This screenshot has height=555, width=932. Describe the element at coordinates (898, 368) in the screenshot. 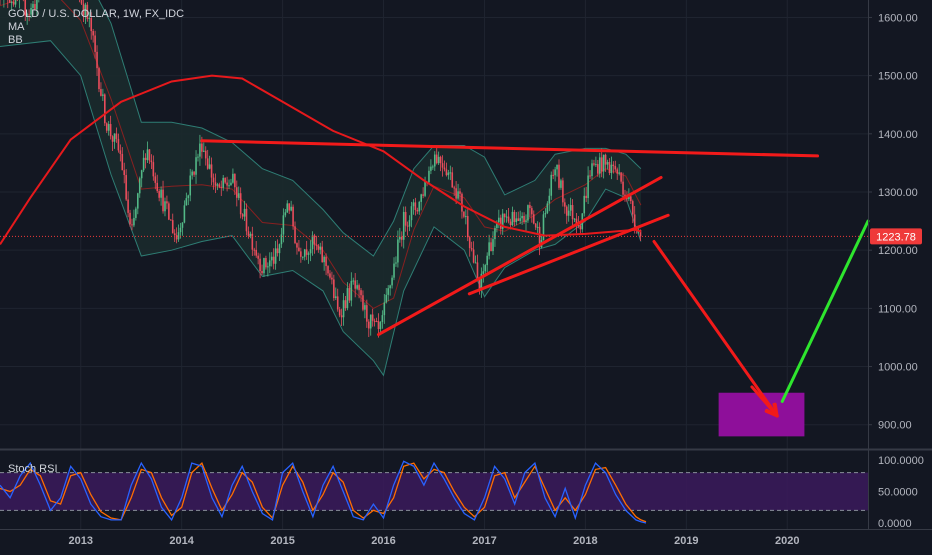

I see `price-tick-label: 1000.00` at that location.